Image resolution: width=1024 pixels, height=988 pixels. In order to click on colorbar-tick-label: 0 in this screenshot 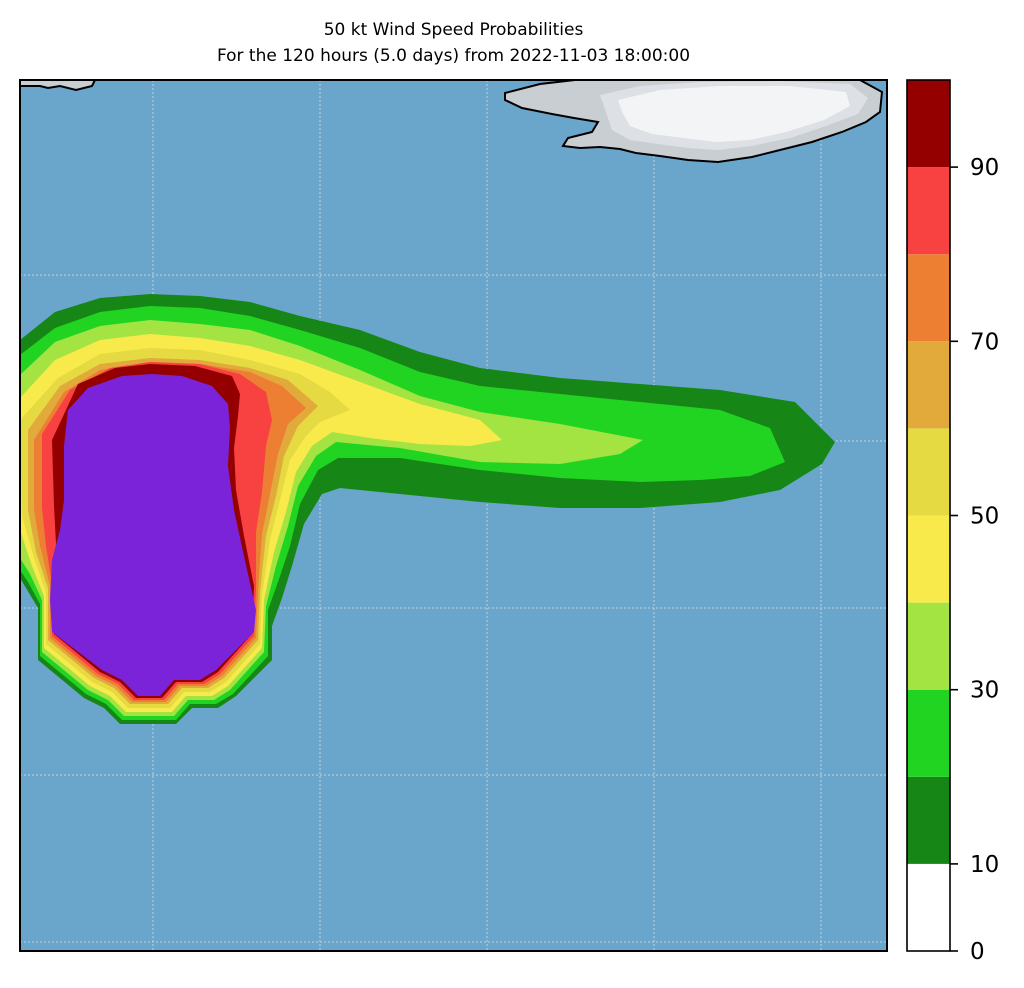, I will do `click(977, 952)`.